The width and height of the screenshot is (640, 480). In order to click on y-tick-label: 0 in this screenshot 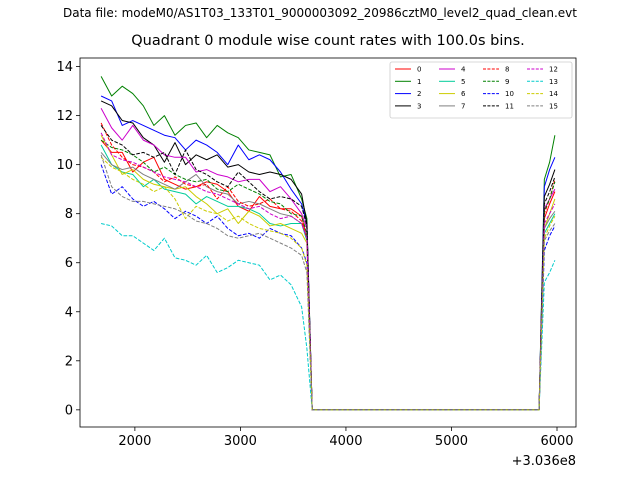, I will do `click(69, 410)`.